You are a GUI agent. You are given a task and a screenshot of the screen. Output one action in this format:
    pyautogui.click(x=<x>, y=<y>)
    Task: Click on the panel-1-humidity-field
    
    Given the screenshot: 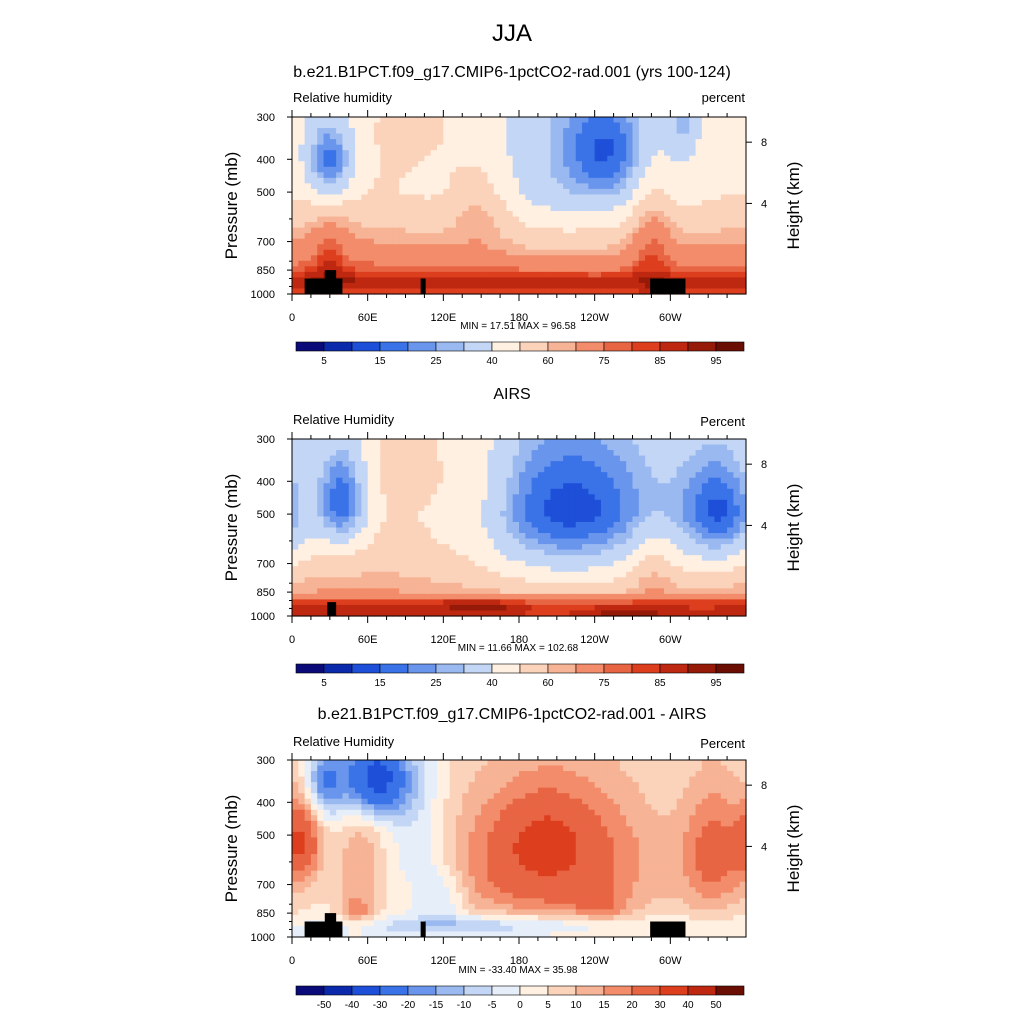 What is the action you would take?
    pyautogui.click(x=519, y=206)
    